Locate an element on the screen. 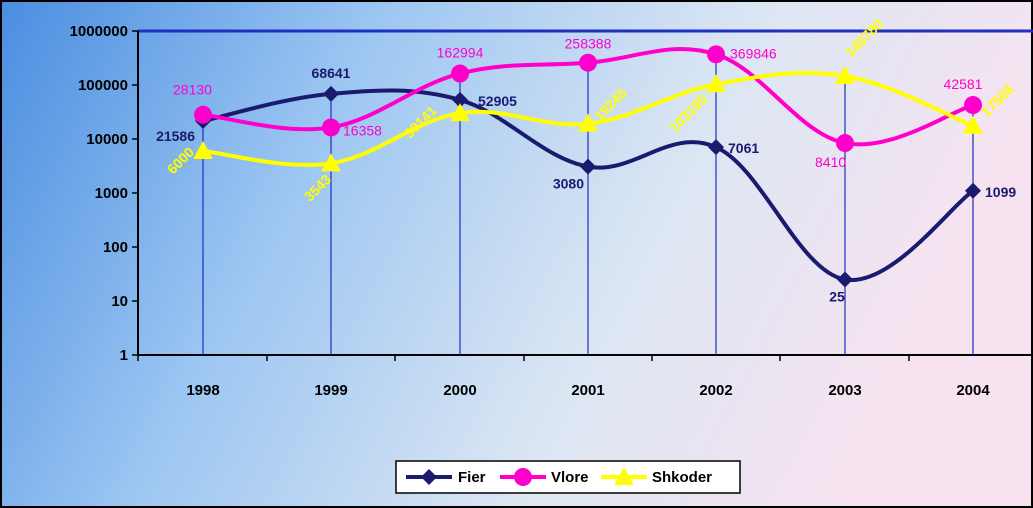 The image size is (1033, 508). data-label-fier: 25 is located at coordinates (837, 297).